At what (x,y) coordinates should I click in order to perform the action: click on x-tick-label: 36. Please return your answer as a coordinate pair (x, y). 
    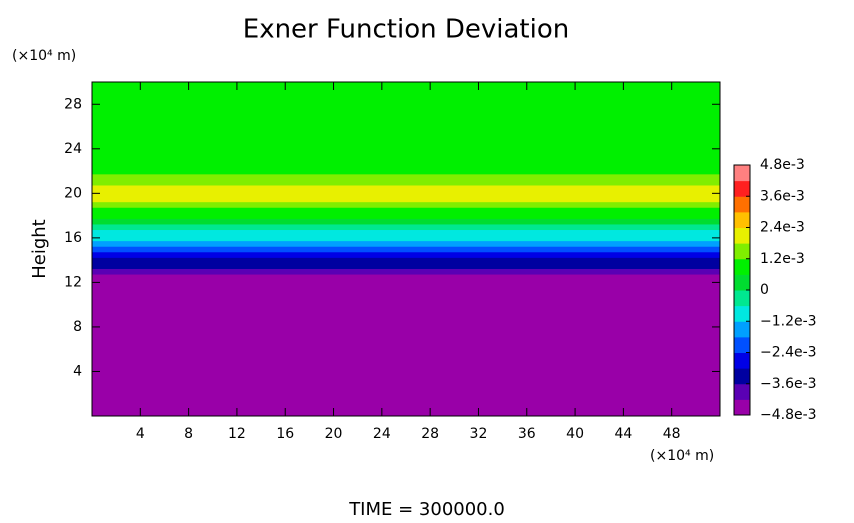
    Looking at the image, I should click on (527, 434).